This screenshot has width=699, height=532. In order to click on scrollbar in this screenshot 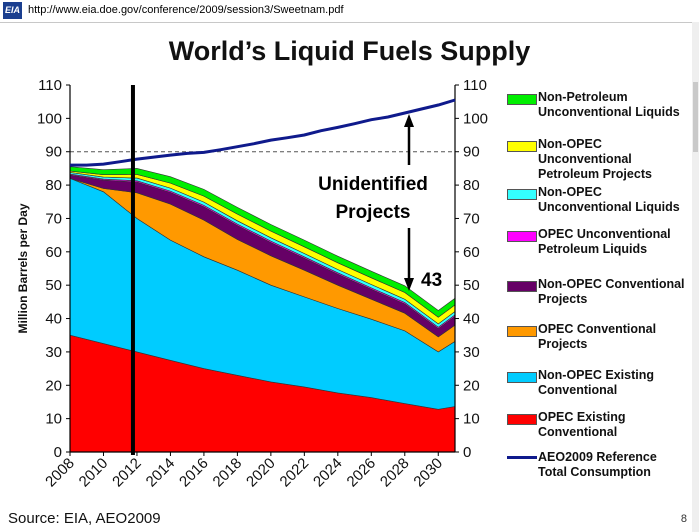, I will do `click(695, 277)`.